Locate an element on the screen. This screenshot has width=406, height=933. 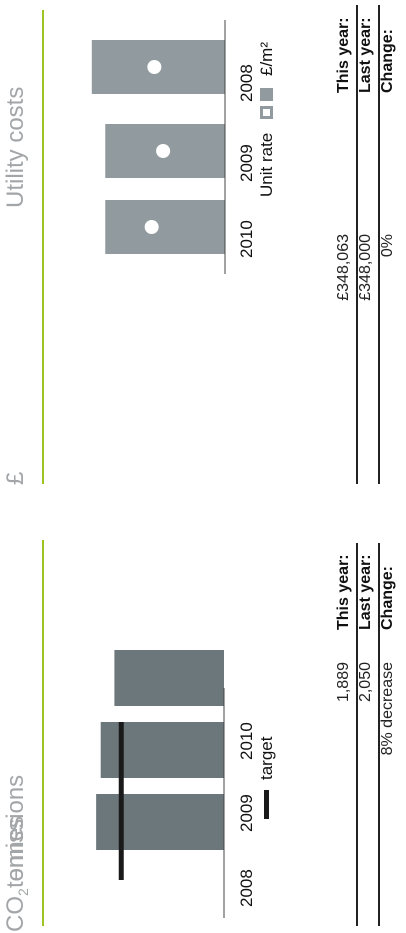
co2-green-rule is located at coordinates (43, 733).